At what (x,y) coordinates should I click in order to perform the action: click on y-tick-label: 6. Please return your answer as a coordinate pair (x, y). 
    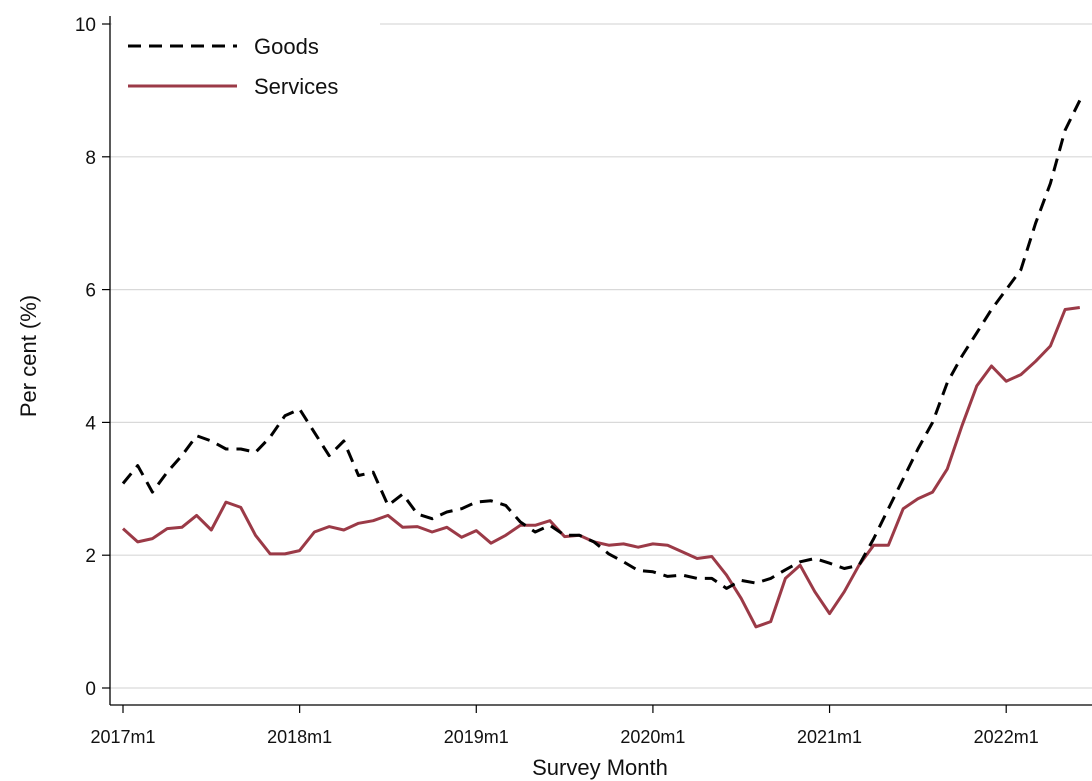
    Looking at the image, I should click on (90, 291).